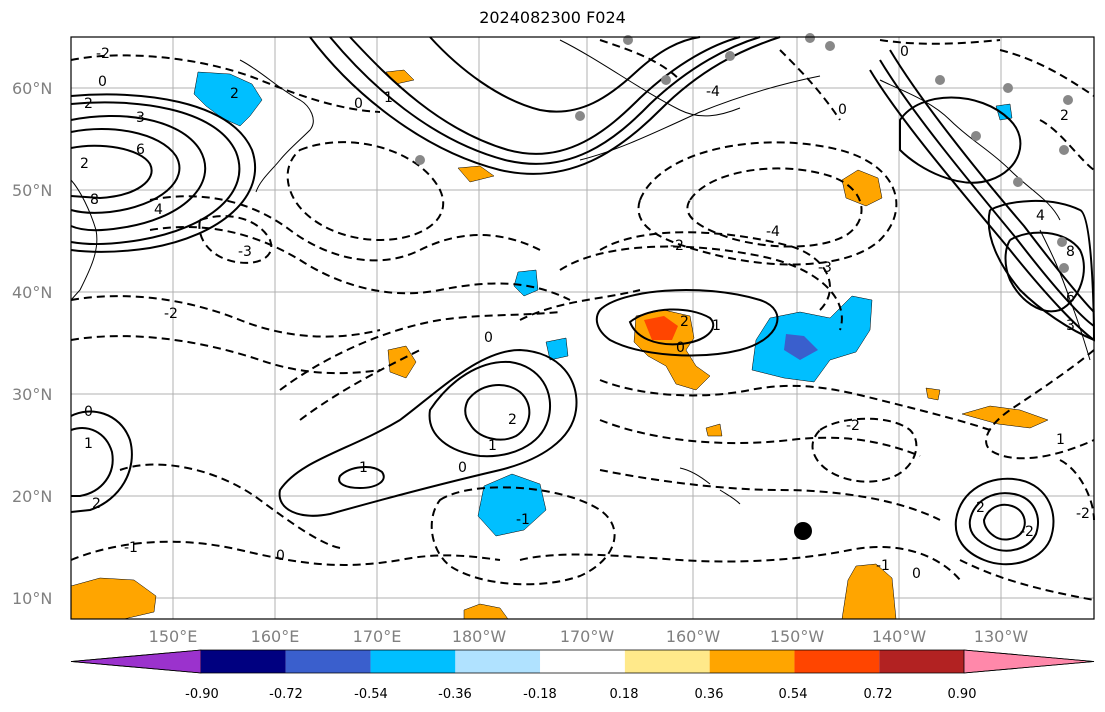  Describe the element at coordinates (140, 118) in the screenshot. I see `contour-label: 3` at that location.